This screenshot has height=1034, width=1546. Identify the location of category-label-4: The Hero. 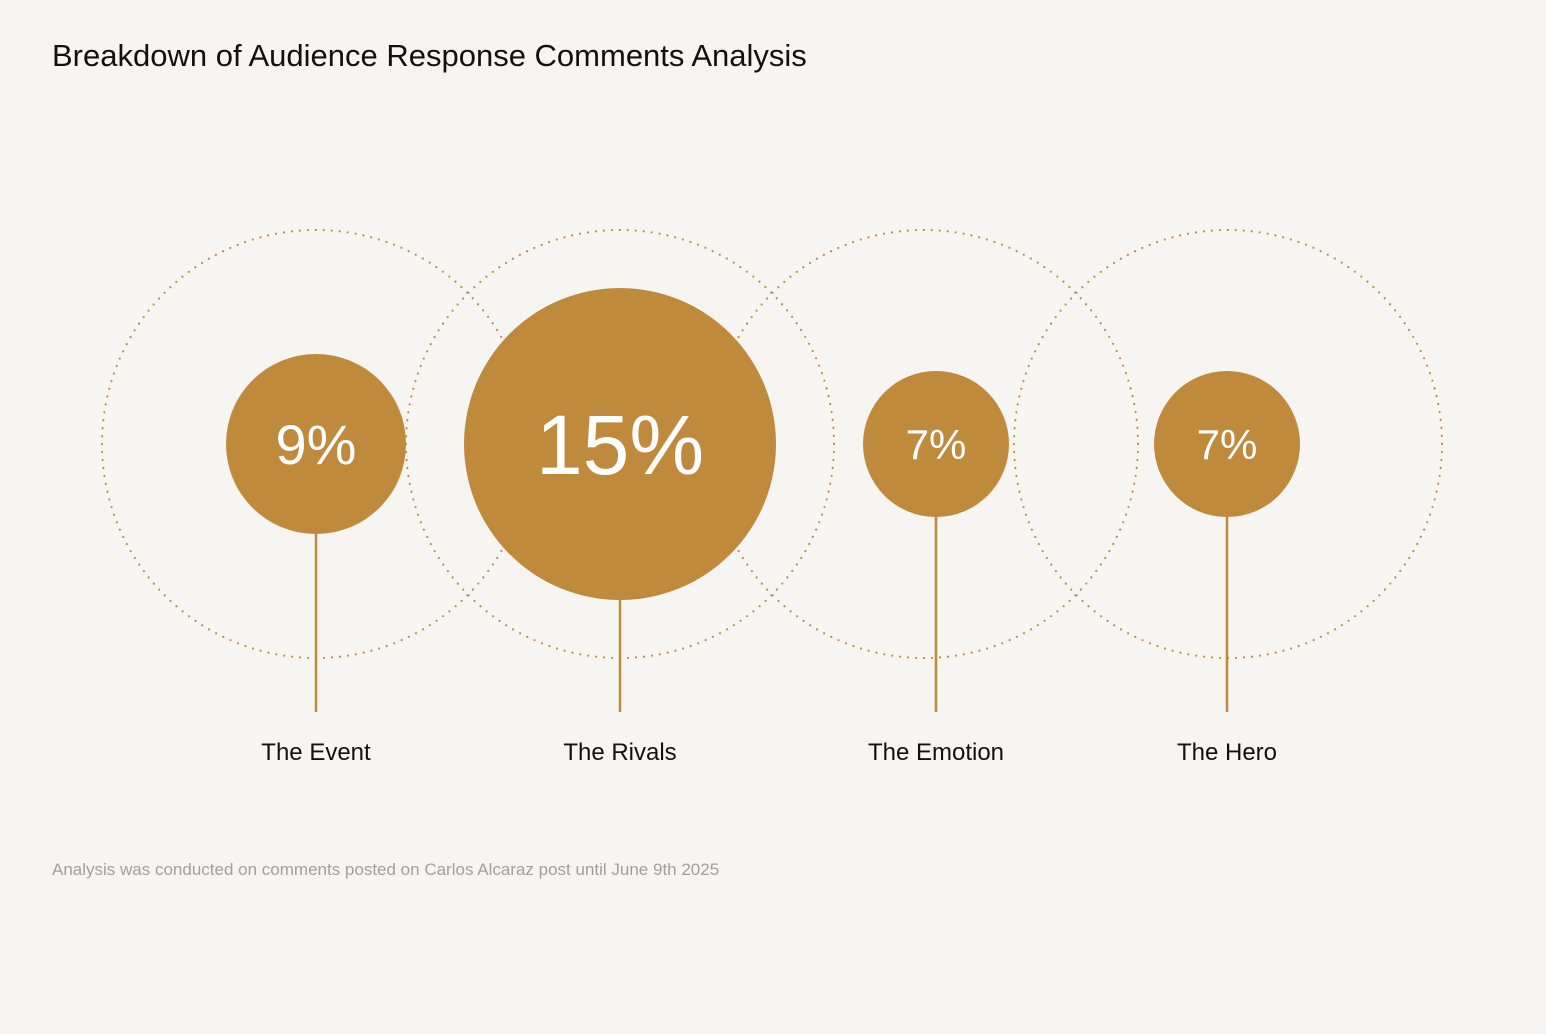
(1227, 752).